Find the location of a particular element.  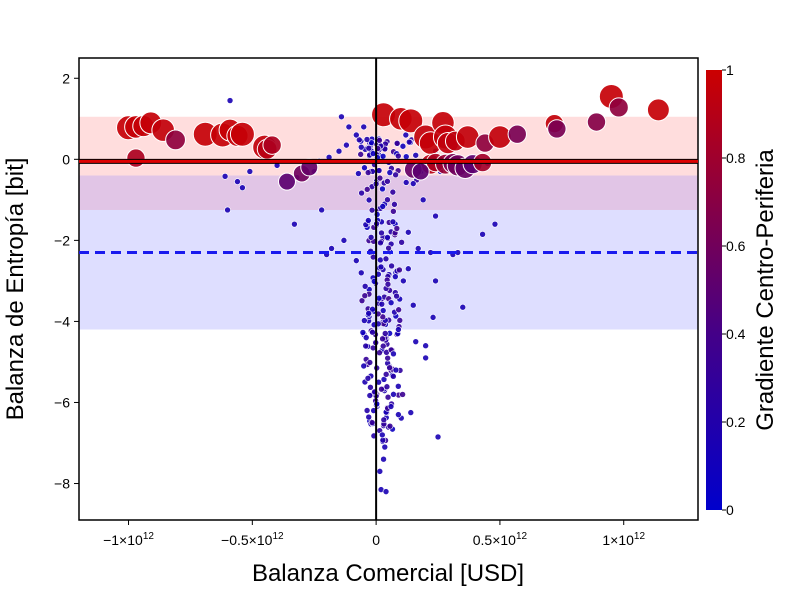

x-tick-label-2: 0 is located at coordinates (376, 540).